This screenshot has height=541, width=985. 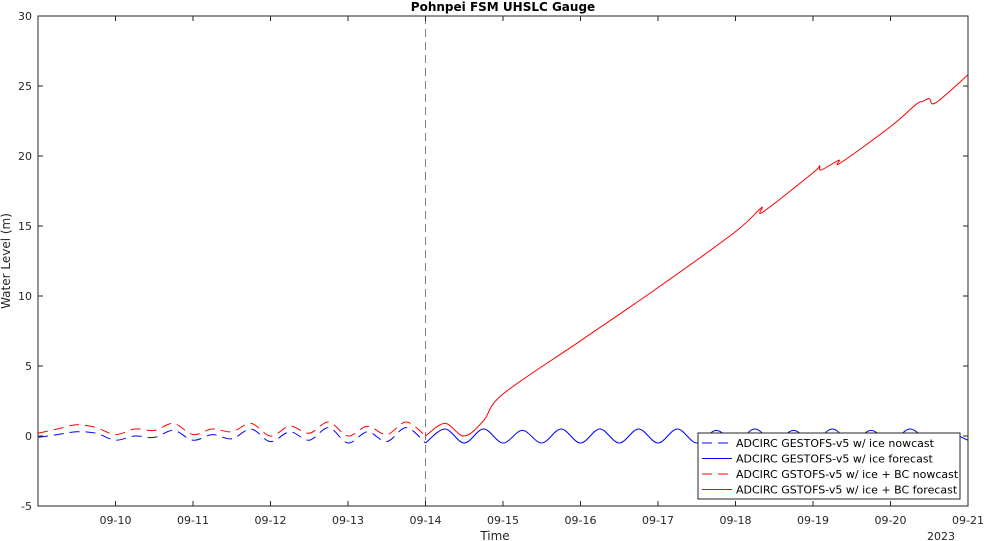 What do you see at coordinates (25, 296) in the screenshot?
I see `y-tick-label: 10` at bounding box center [25, 296].